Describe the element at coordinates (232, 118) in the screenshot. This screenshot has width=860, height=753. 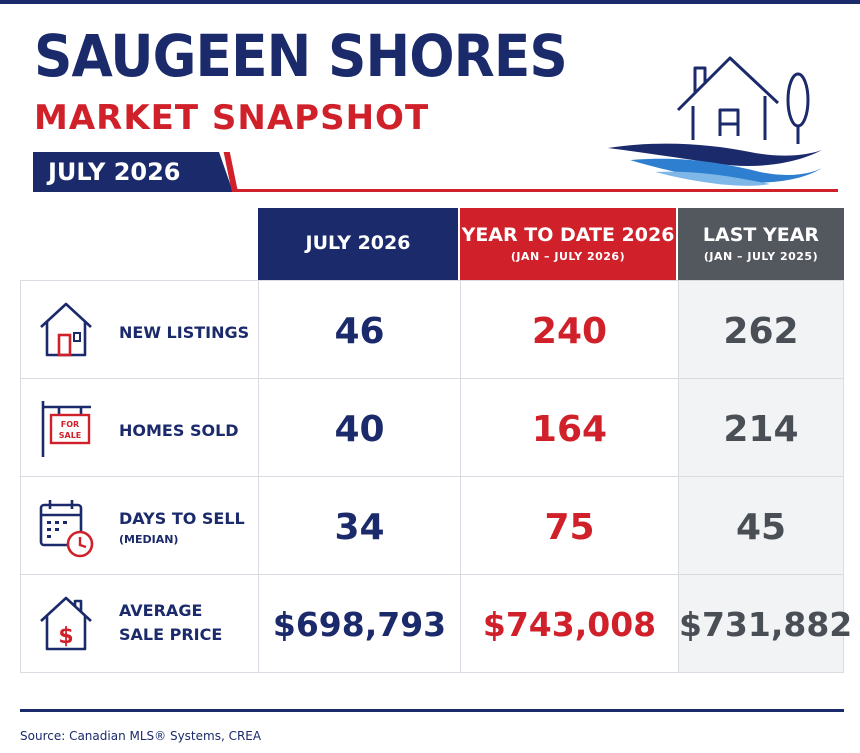
I see `page-subtitle: MARKET SNAPSHOT` at that location.